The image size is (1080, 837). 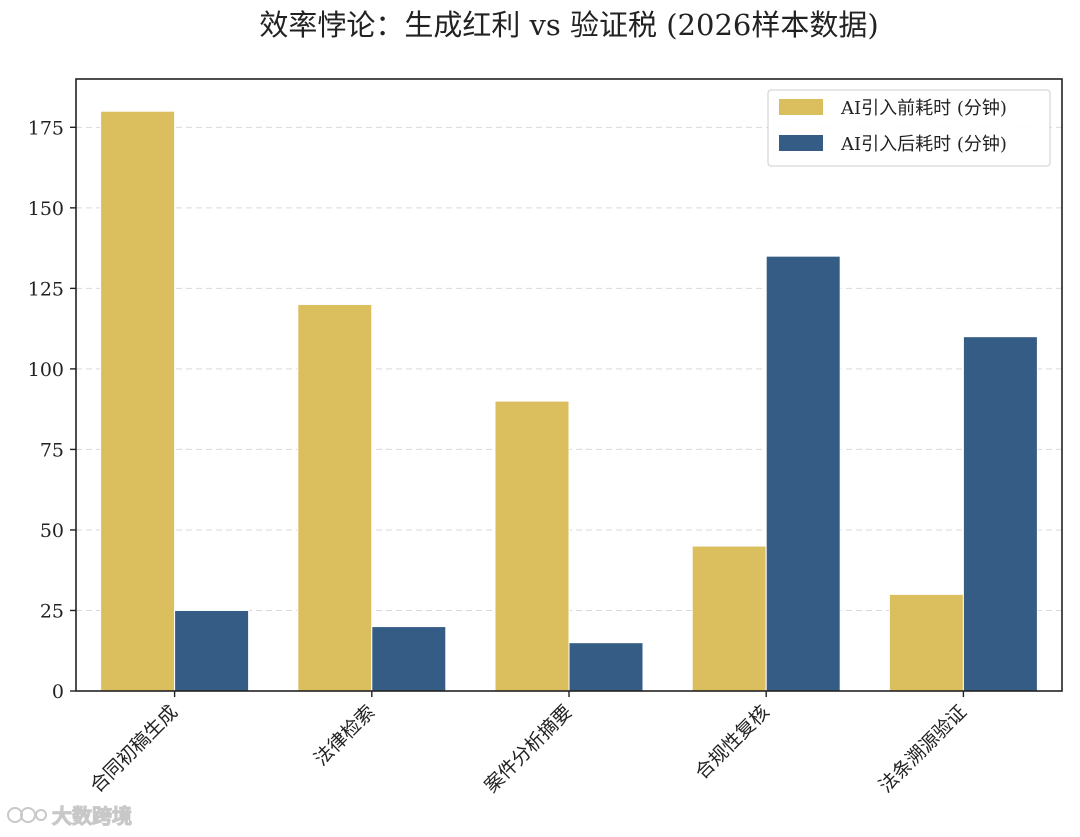 I want to click on x-tick-label: 合规性复核, so click(x=732, y=742).